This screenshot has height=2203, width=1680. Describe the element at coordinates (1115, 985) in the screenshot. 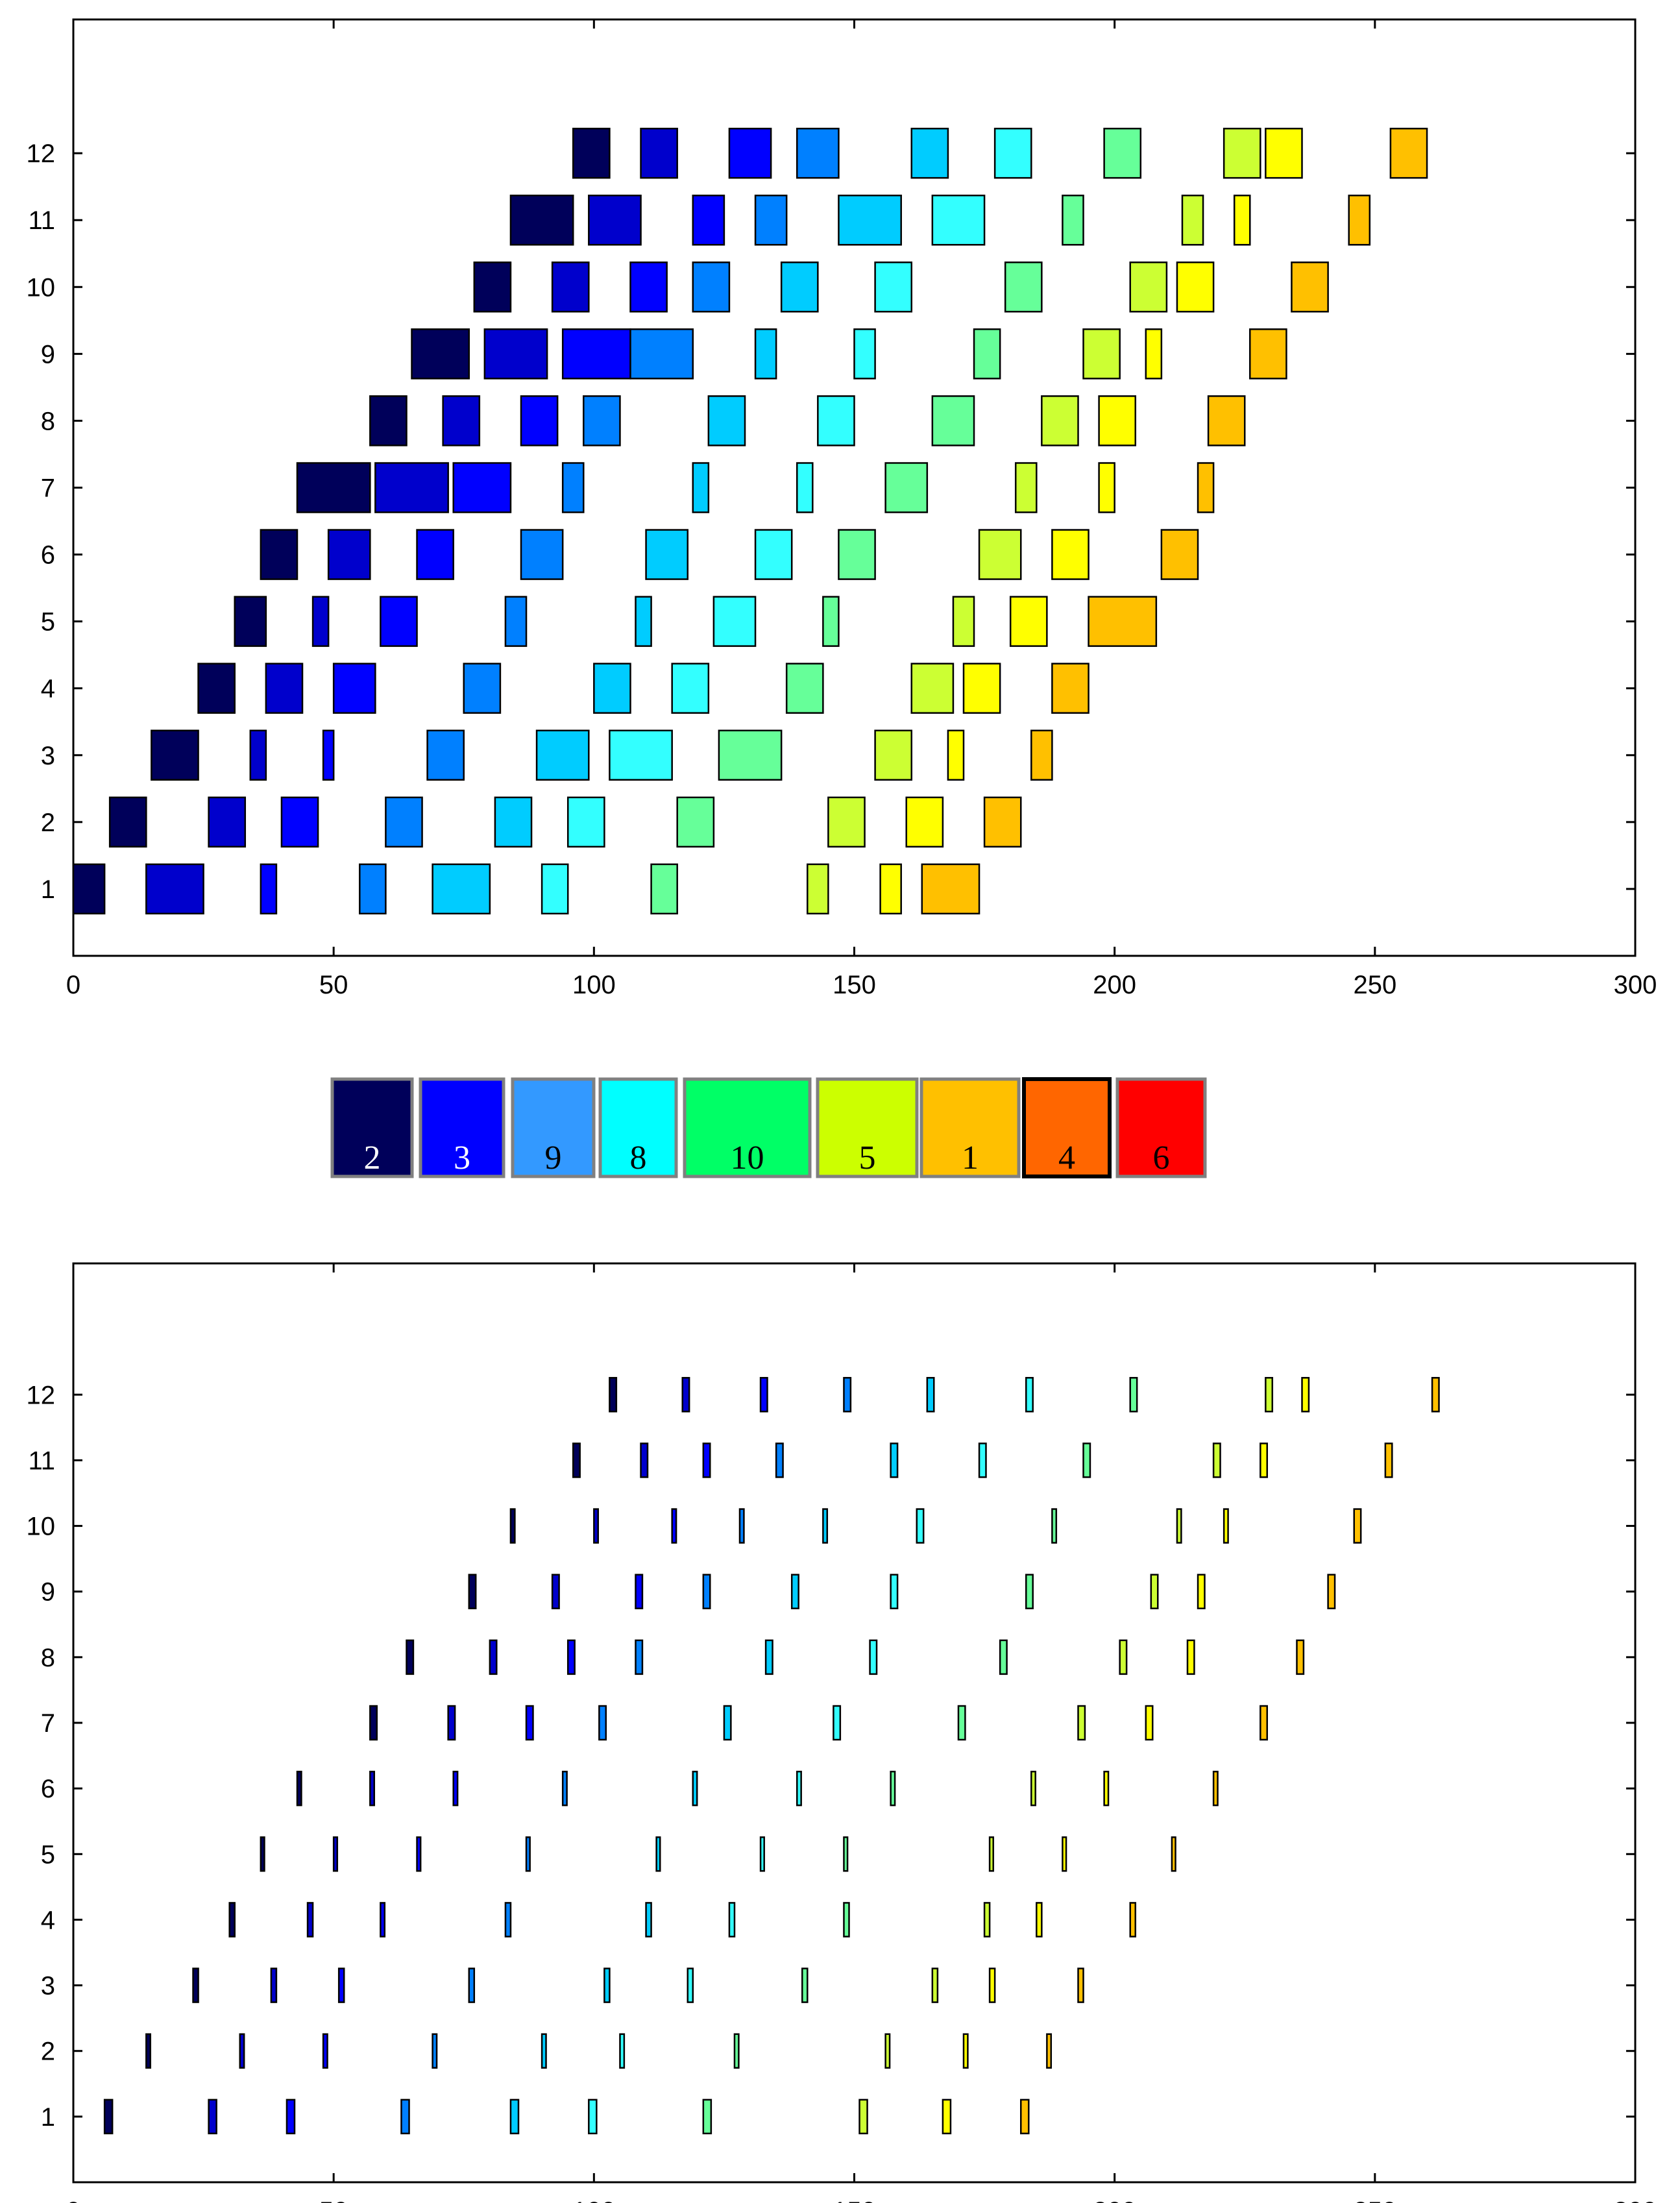

I see `x-tick-label: 200` at that location.